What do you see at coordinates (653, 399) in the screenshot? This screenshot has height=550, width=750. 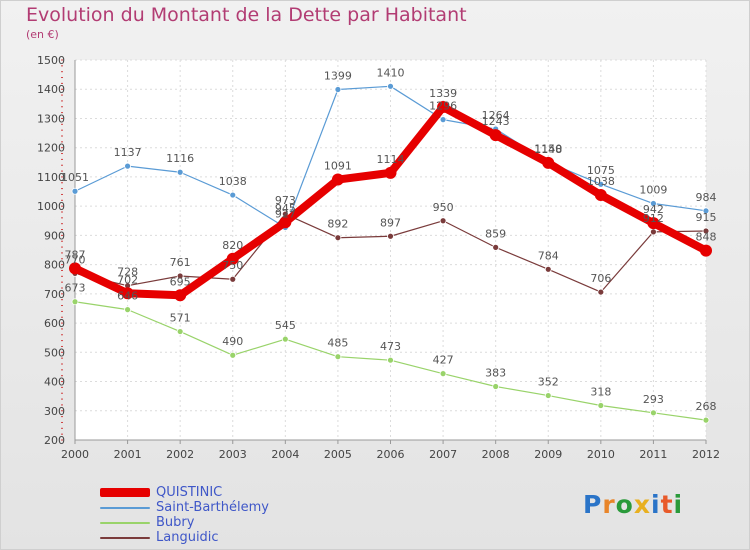 I see `data-label: 293` at bounding box center [653, 399].